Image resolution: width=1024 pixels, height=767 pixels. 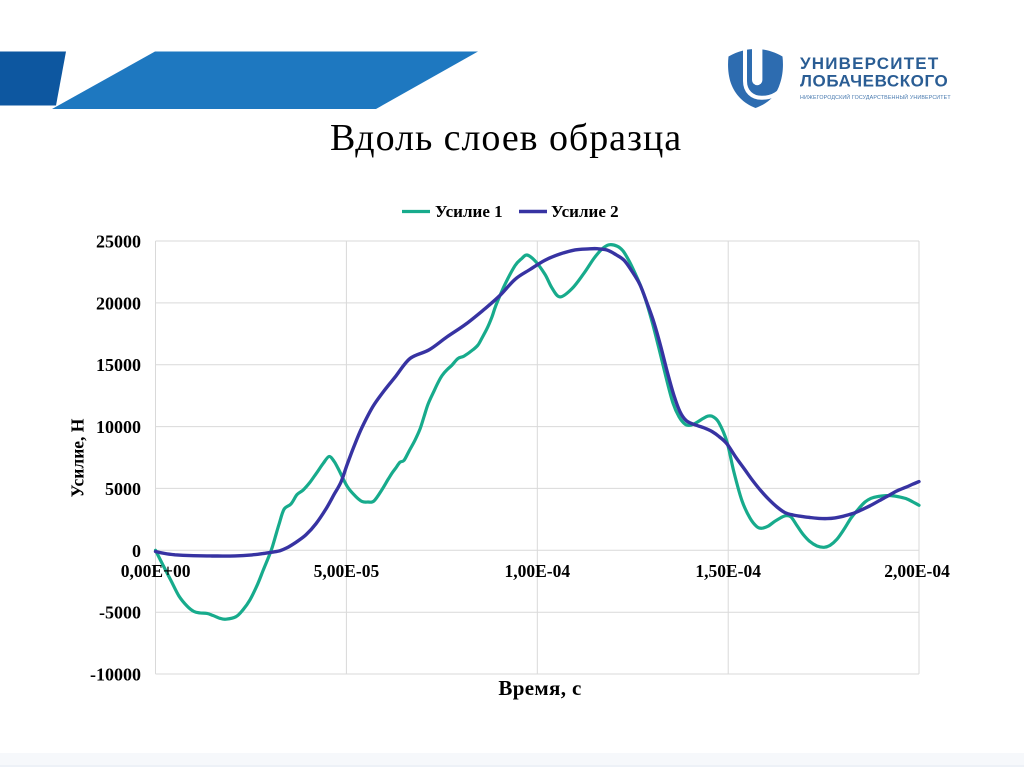 I want to click on svg-text: Время, с, so click(x=539, y=688).